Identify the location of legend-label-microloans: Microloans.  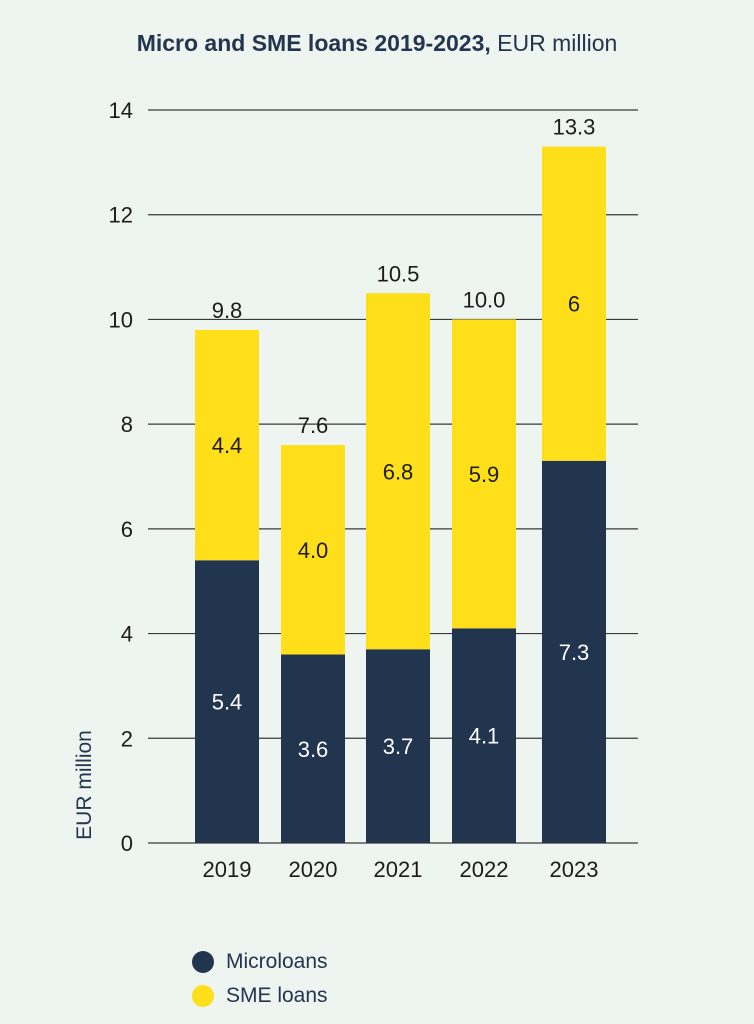
(277, 961).